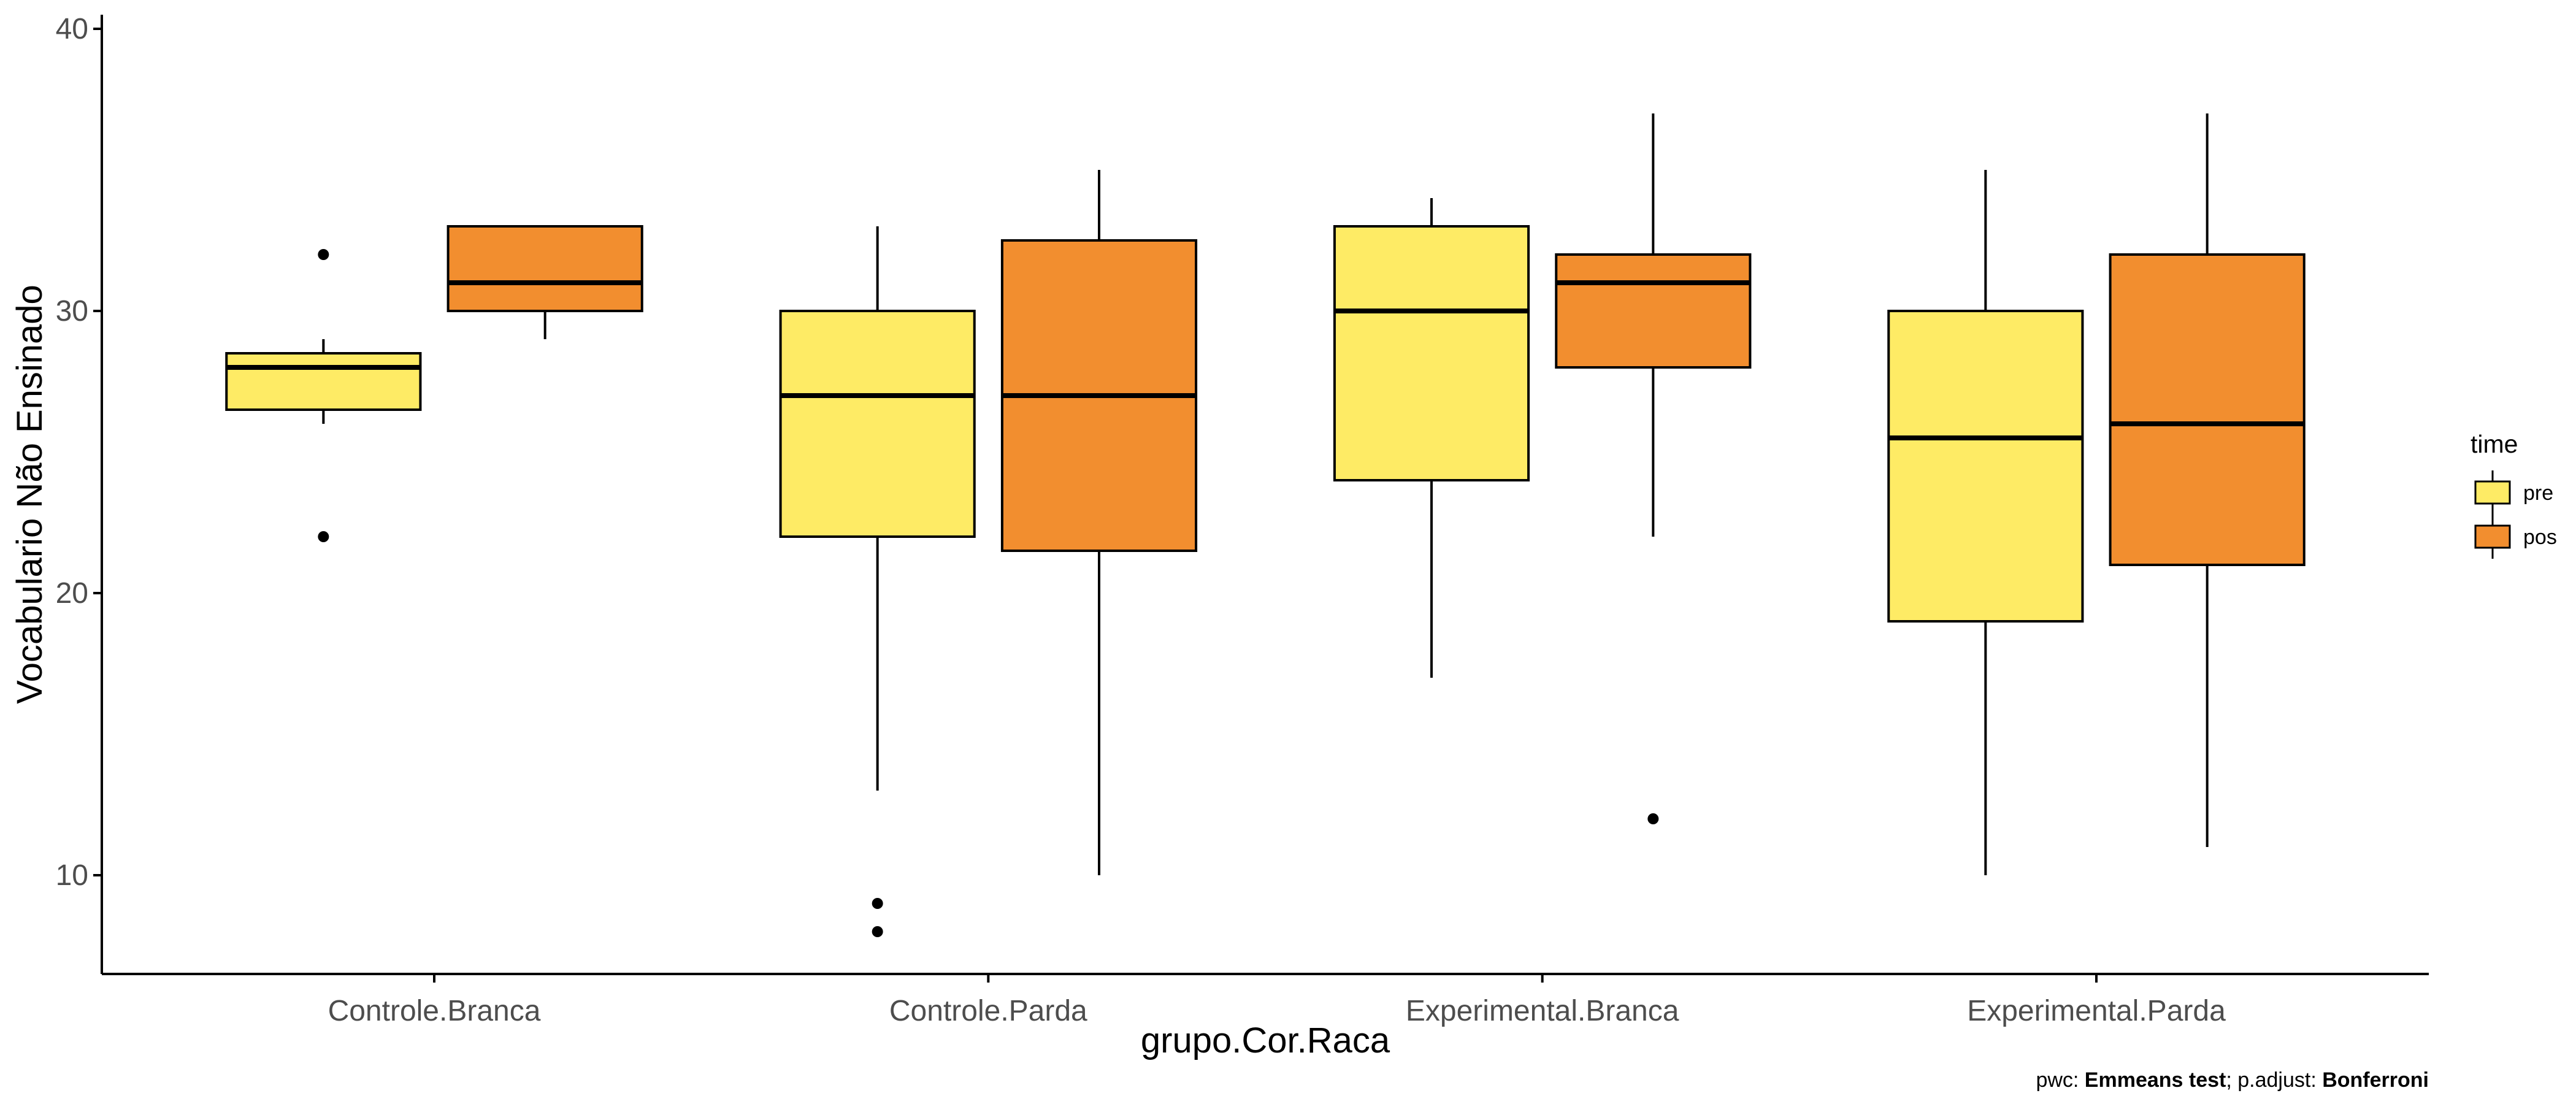  I want to click on x-tick-label: Experimental.Parda, so click(2096, 1011).